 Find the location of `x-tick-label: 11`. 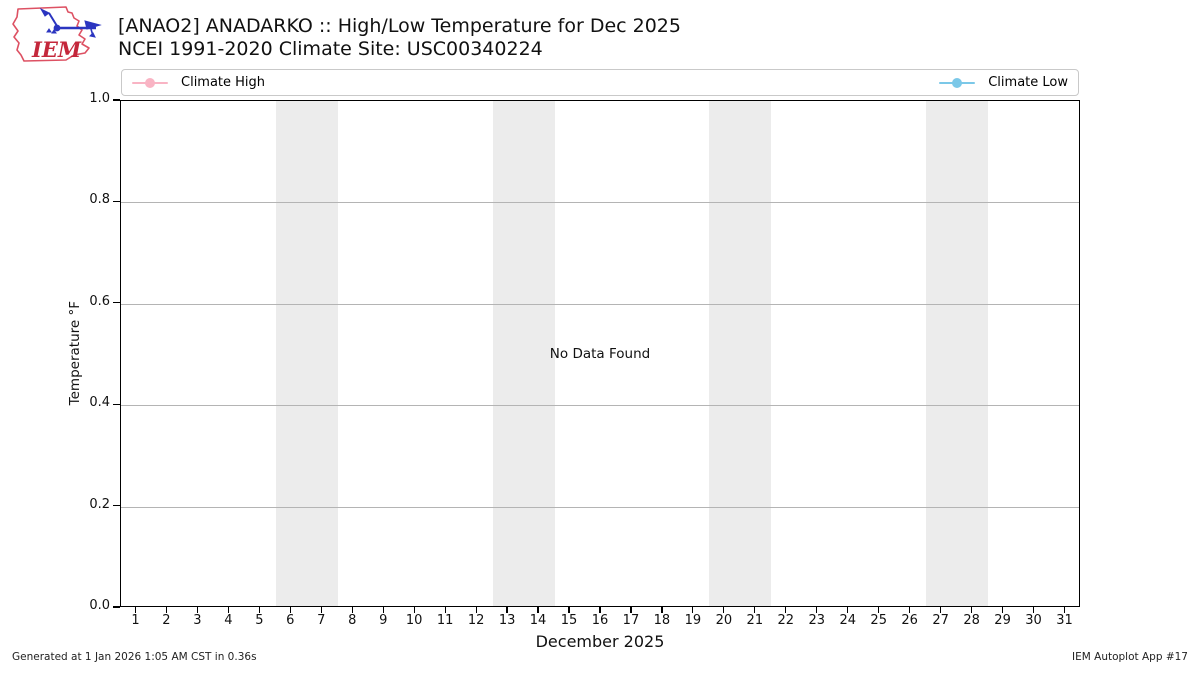

x-tick-label: 11 is located at coordinates (445, 620).